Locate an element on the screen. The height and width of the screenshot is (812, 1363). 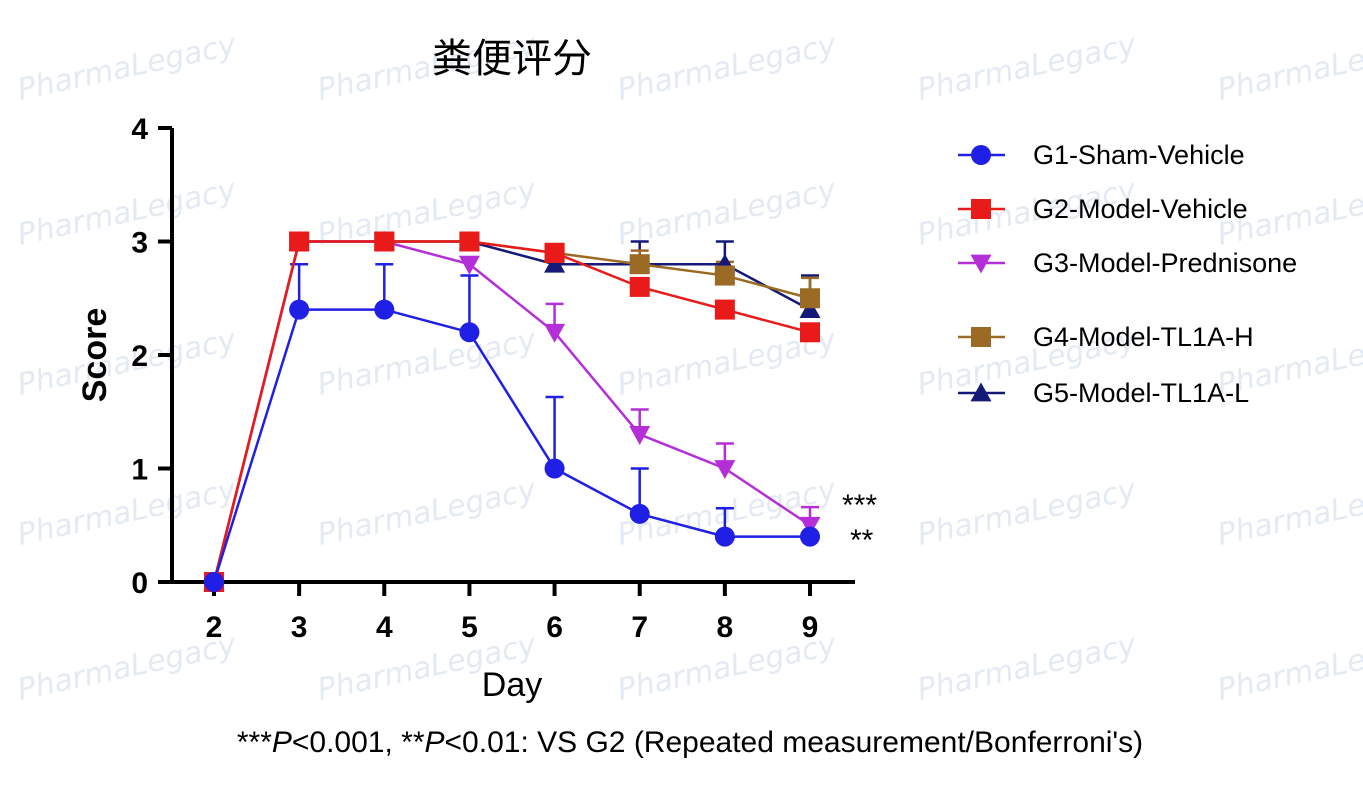
x-tick-label: 7 is located at coordinates (639, 627).